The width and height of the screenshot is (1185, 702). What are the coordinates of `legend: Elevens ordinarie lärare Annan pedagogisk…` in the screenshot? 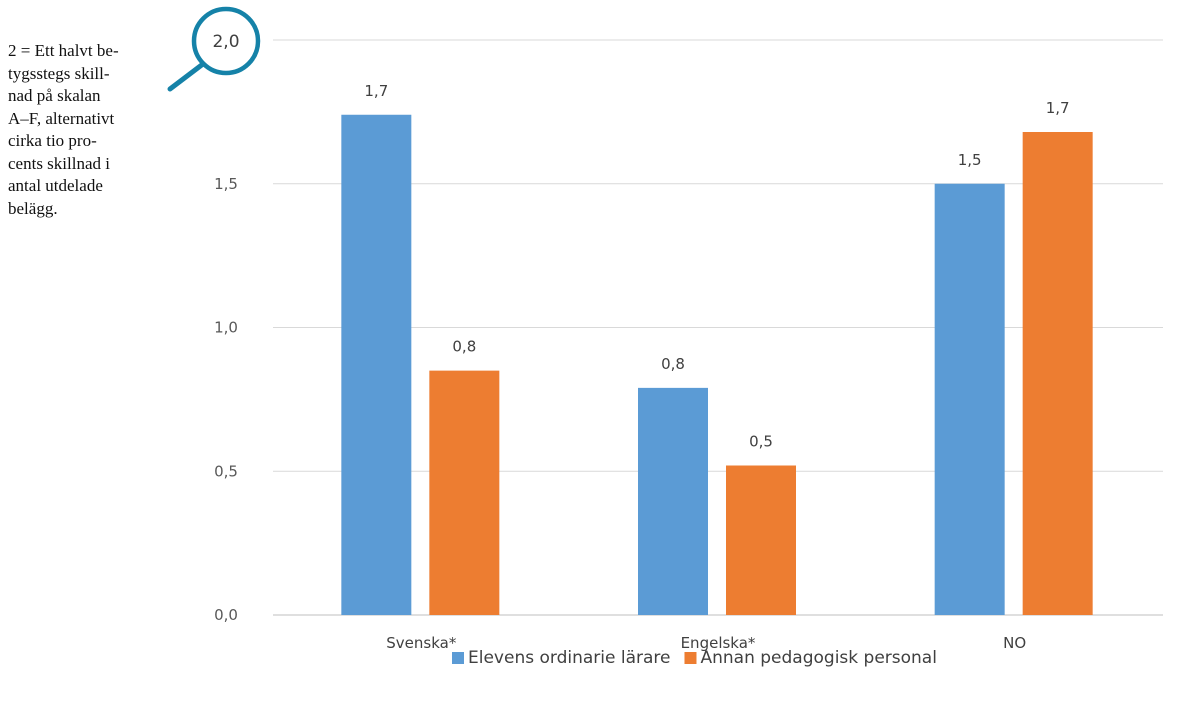 It's located at (694, 658).